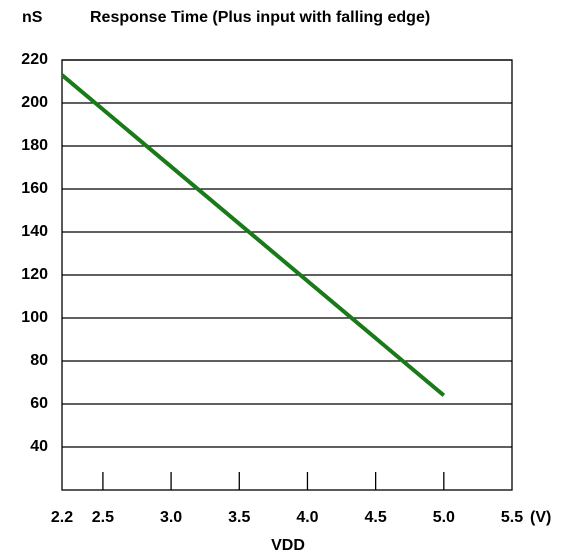 The image size is (571, 556). Describe the element at coordinates (512, 517) in the screenshot. I see `x-tick-label: 5.5` at that location.